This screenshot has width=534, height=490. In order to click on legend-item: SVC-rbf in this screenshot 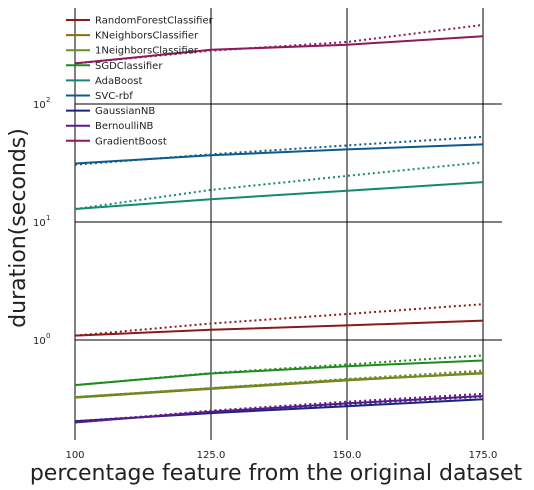, I will do `click(99, 96)`.